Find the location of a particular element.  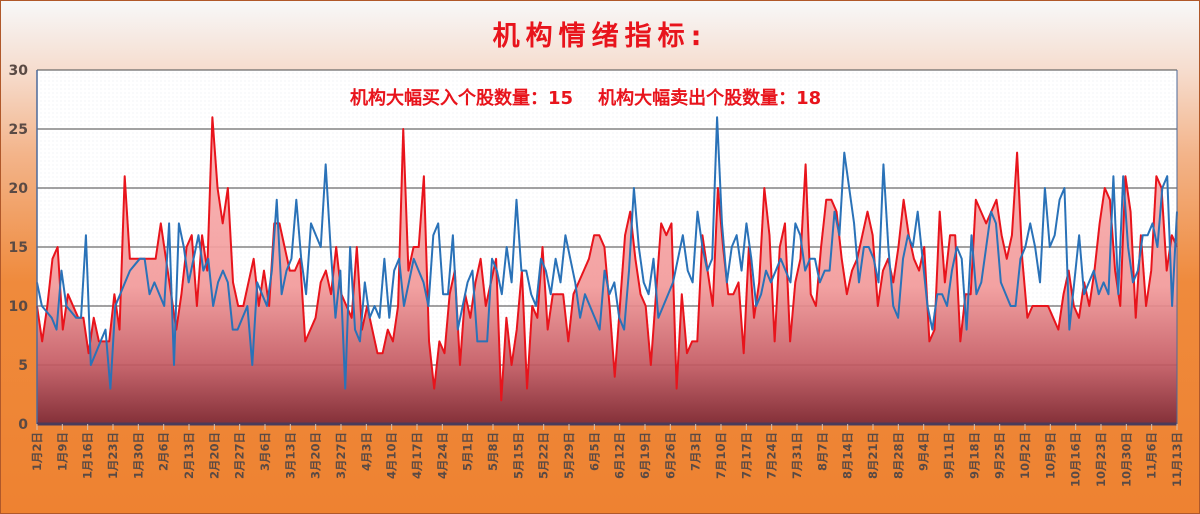

x-tick-label: 9月4日 is located at coordinates (924, 451).